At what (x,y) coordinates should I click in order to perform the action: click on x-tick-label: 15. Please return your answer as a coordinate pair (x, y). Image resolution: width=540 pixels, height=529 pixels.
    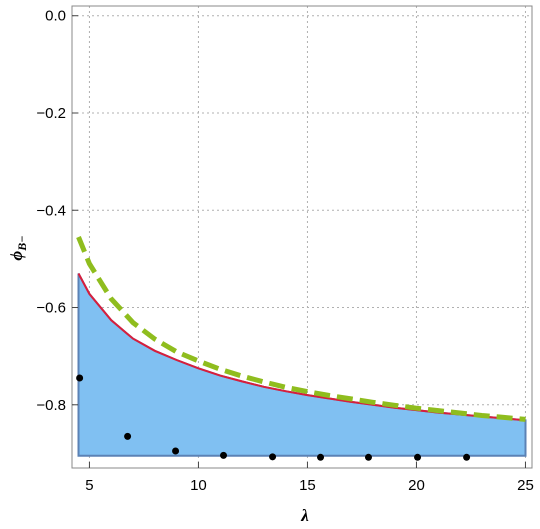
    Looking at the image, I should click on (307, 485).